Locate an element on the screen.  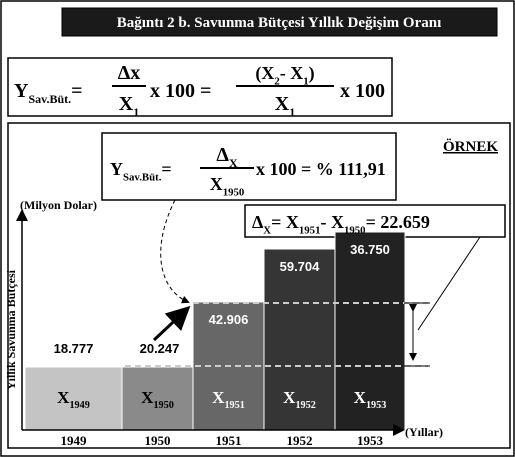
formula-text: (X2- X1) is located at coordinates (284, 75).